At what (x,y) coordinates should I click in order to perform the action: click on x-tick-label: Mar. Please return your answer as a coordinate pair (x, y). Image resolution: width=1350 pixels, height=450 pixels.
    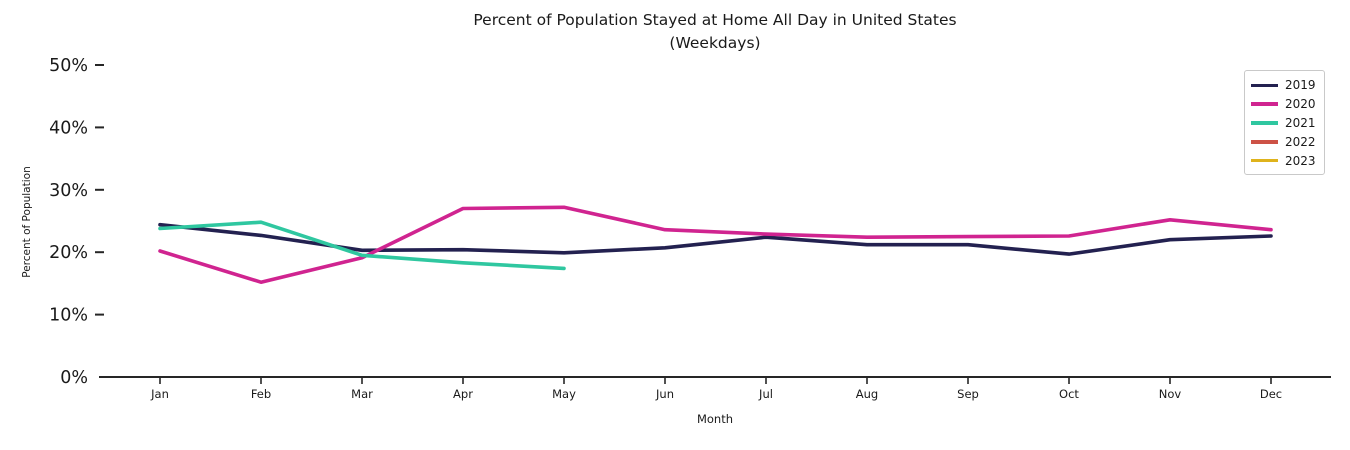
    Looking at the image, I should click on (362, 394).